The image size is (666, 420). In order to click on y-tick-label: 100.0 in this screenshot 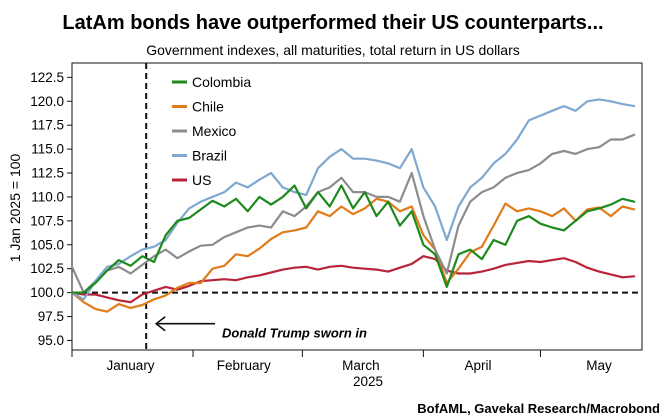, I will do `click(47, 292)`.